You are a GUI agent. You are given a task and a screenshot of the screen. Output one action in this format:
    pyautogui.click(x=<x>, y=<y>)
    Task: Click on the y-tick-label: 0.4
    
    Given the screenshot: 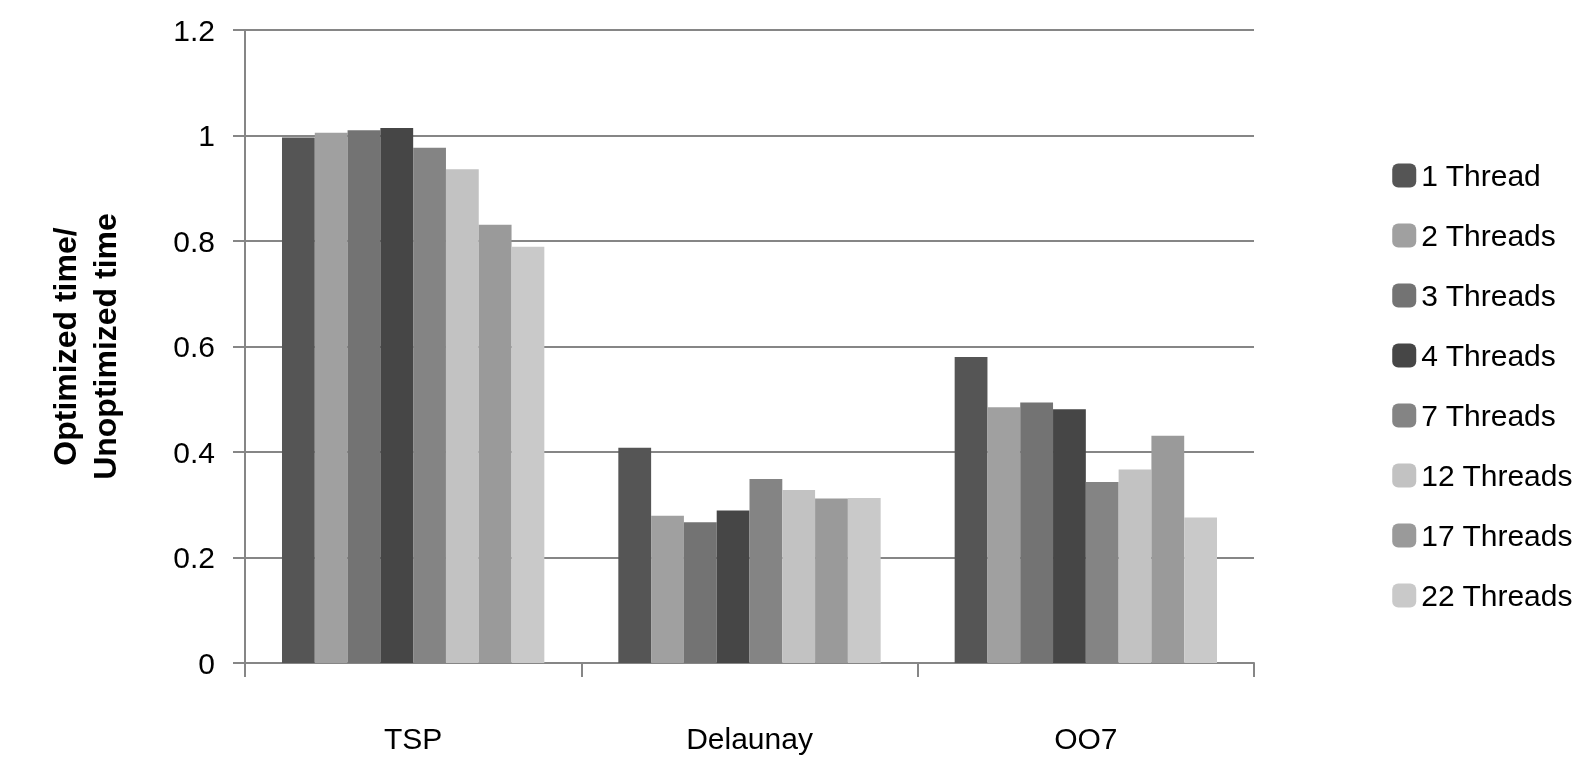 What is the action you would take?
    pyautogui.click(x=194, y=452)
    